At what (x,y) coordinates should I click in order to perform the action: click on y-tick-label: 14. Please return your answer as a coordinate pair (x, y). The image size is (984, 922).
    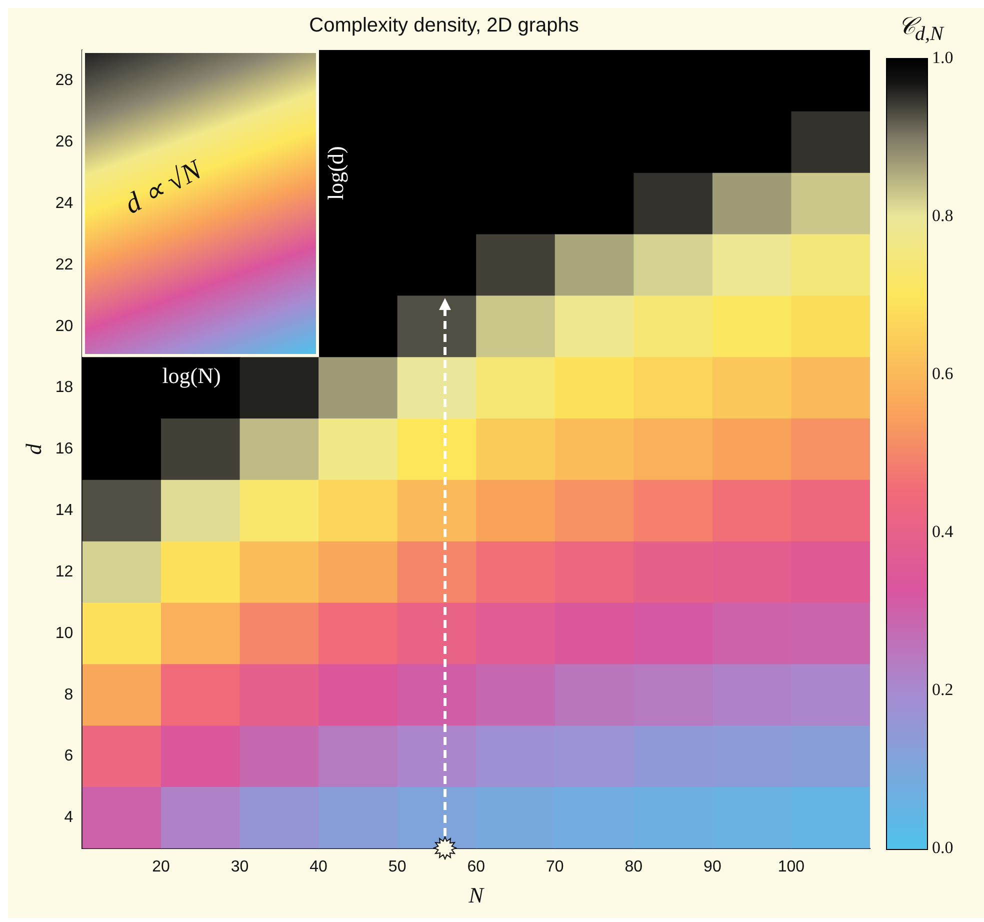
    Looking at the image, I should click on (64, 511).